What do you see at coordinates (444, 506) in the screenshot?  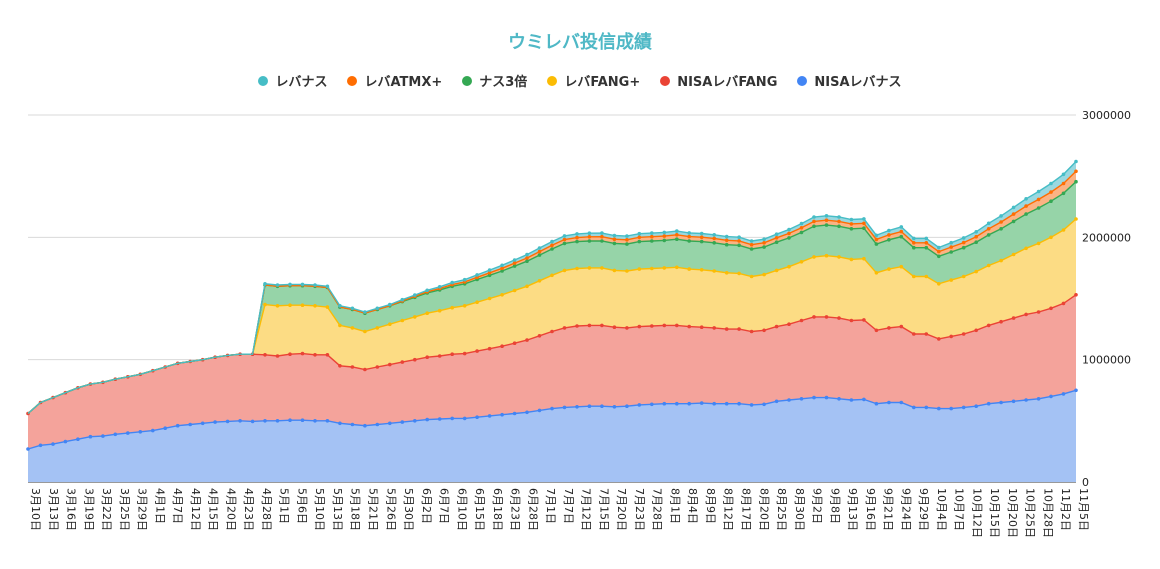 I see `x-tick-label: 6月7日` at bounding box center [444, 506].